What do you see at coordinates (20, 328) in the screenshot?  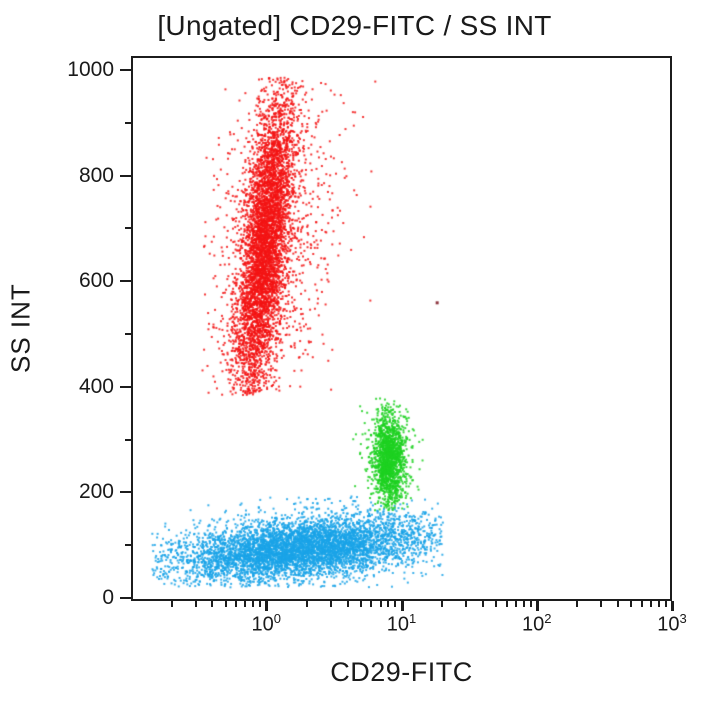 I see `y-axis-title: SS INT` at bounding box center [20, 328].